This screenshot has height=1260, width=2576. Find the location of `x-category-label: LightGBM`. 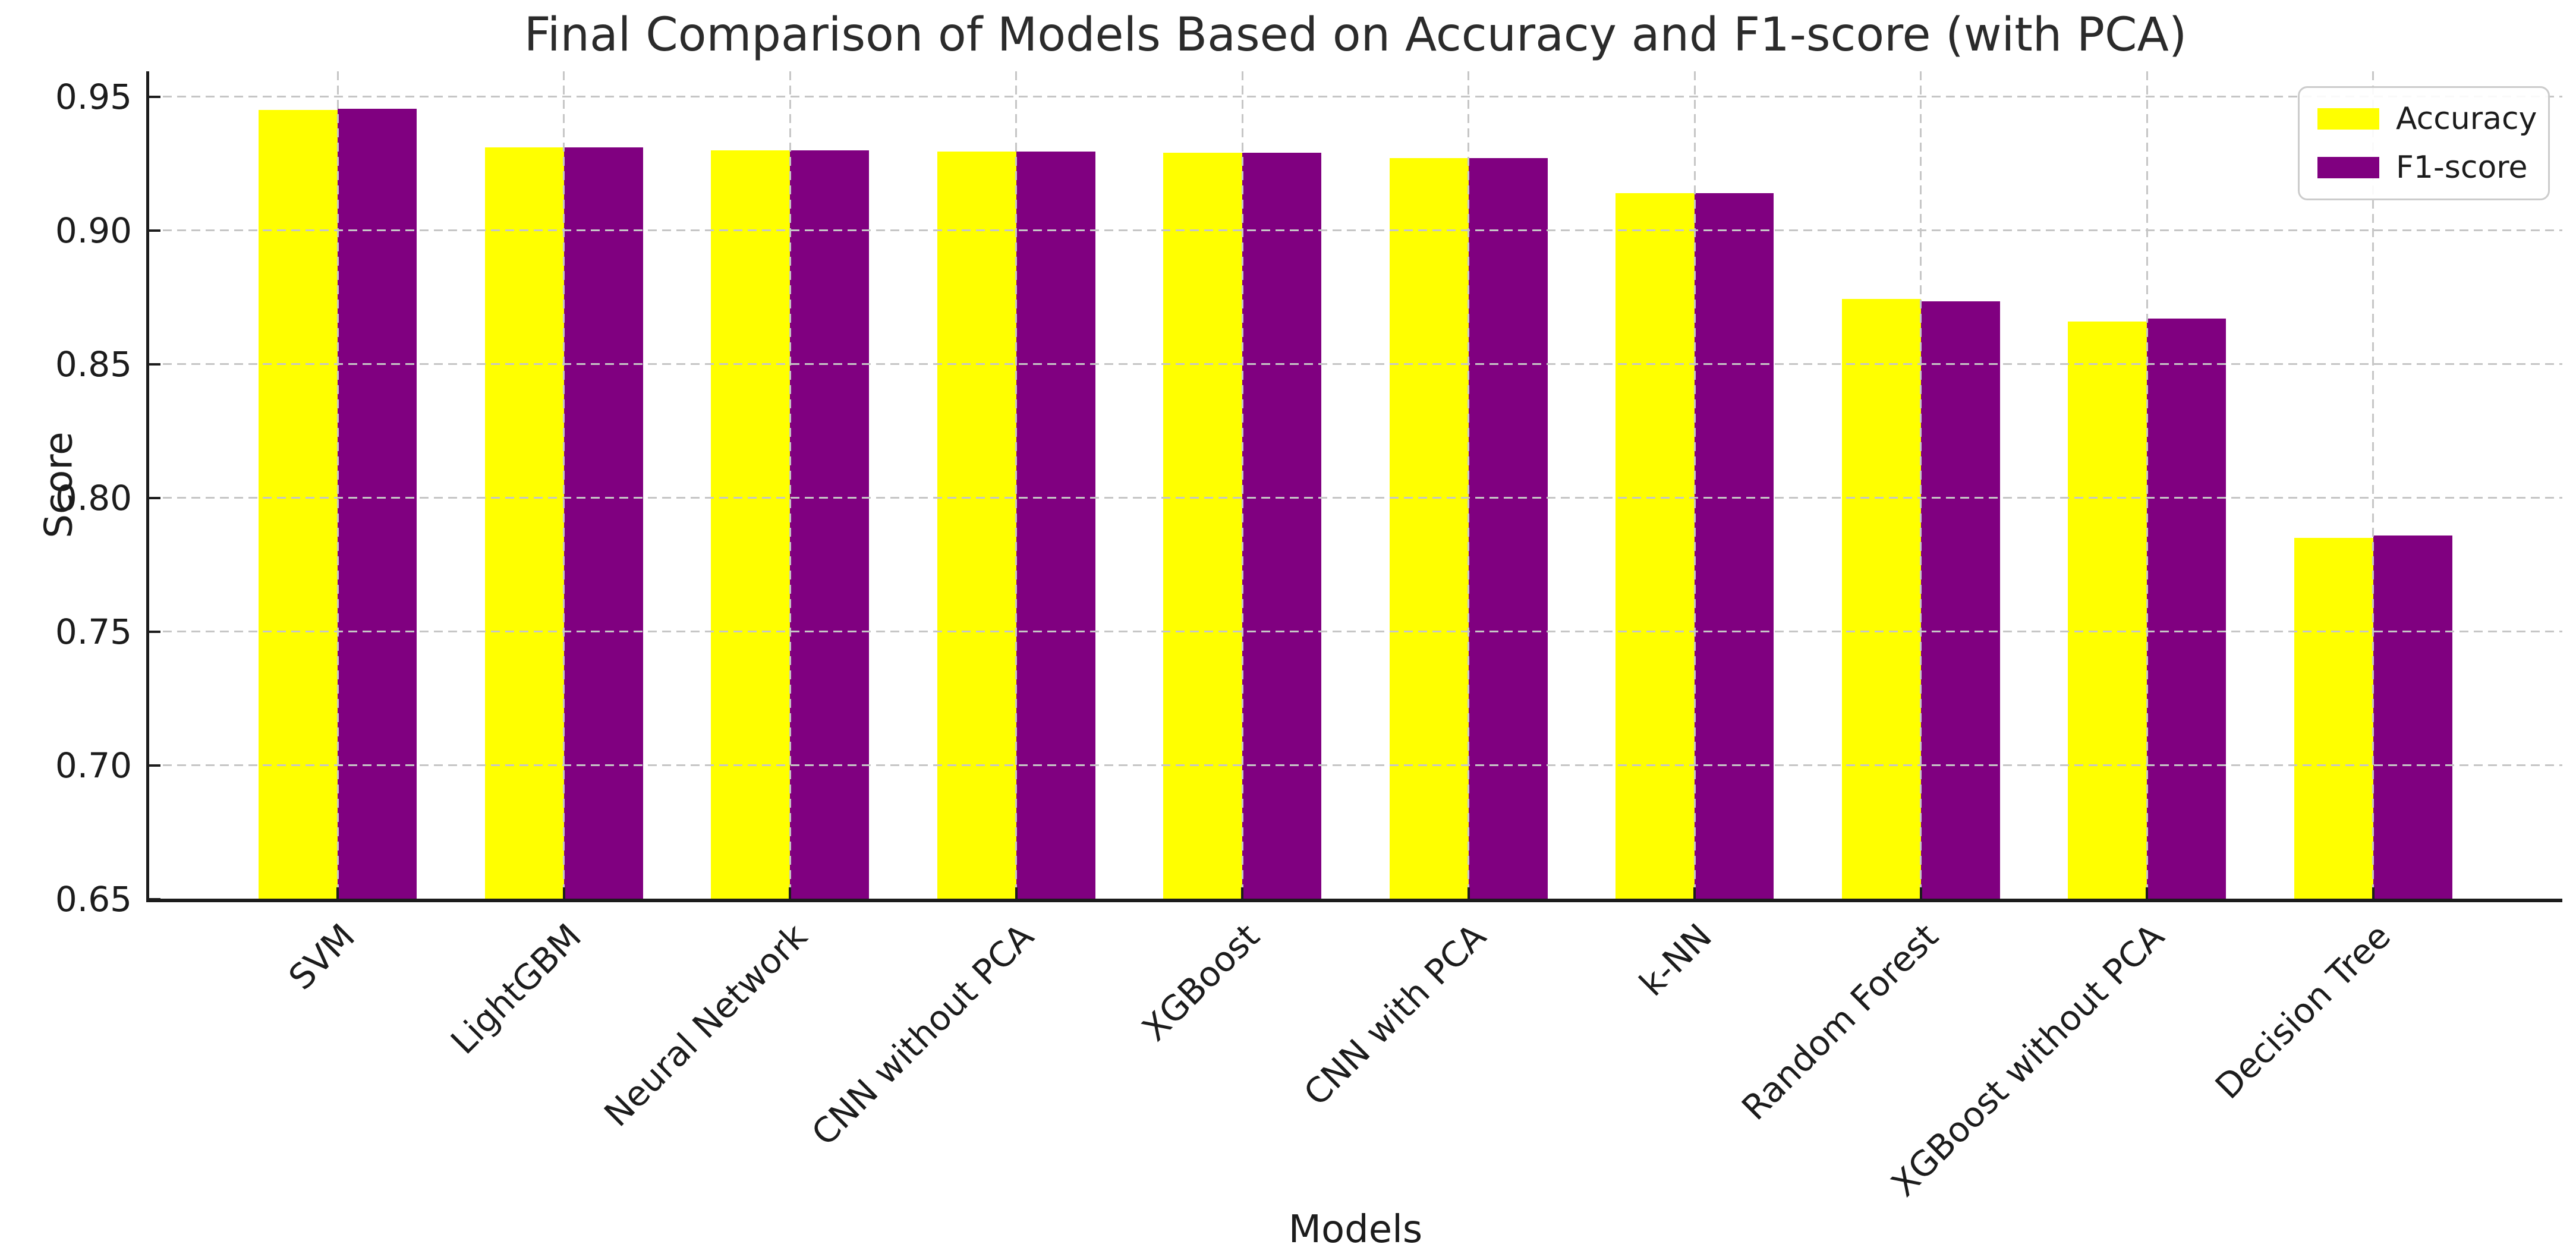

x-category-label: LightGBM is located at coordinates (515, 989).